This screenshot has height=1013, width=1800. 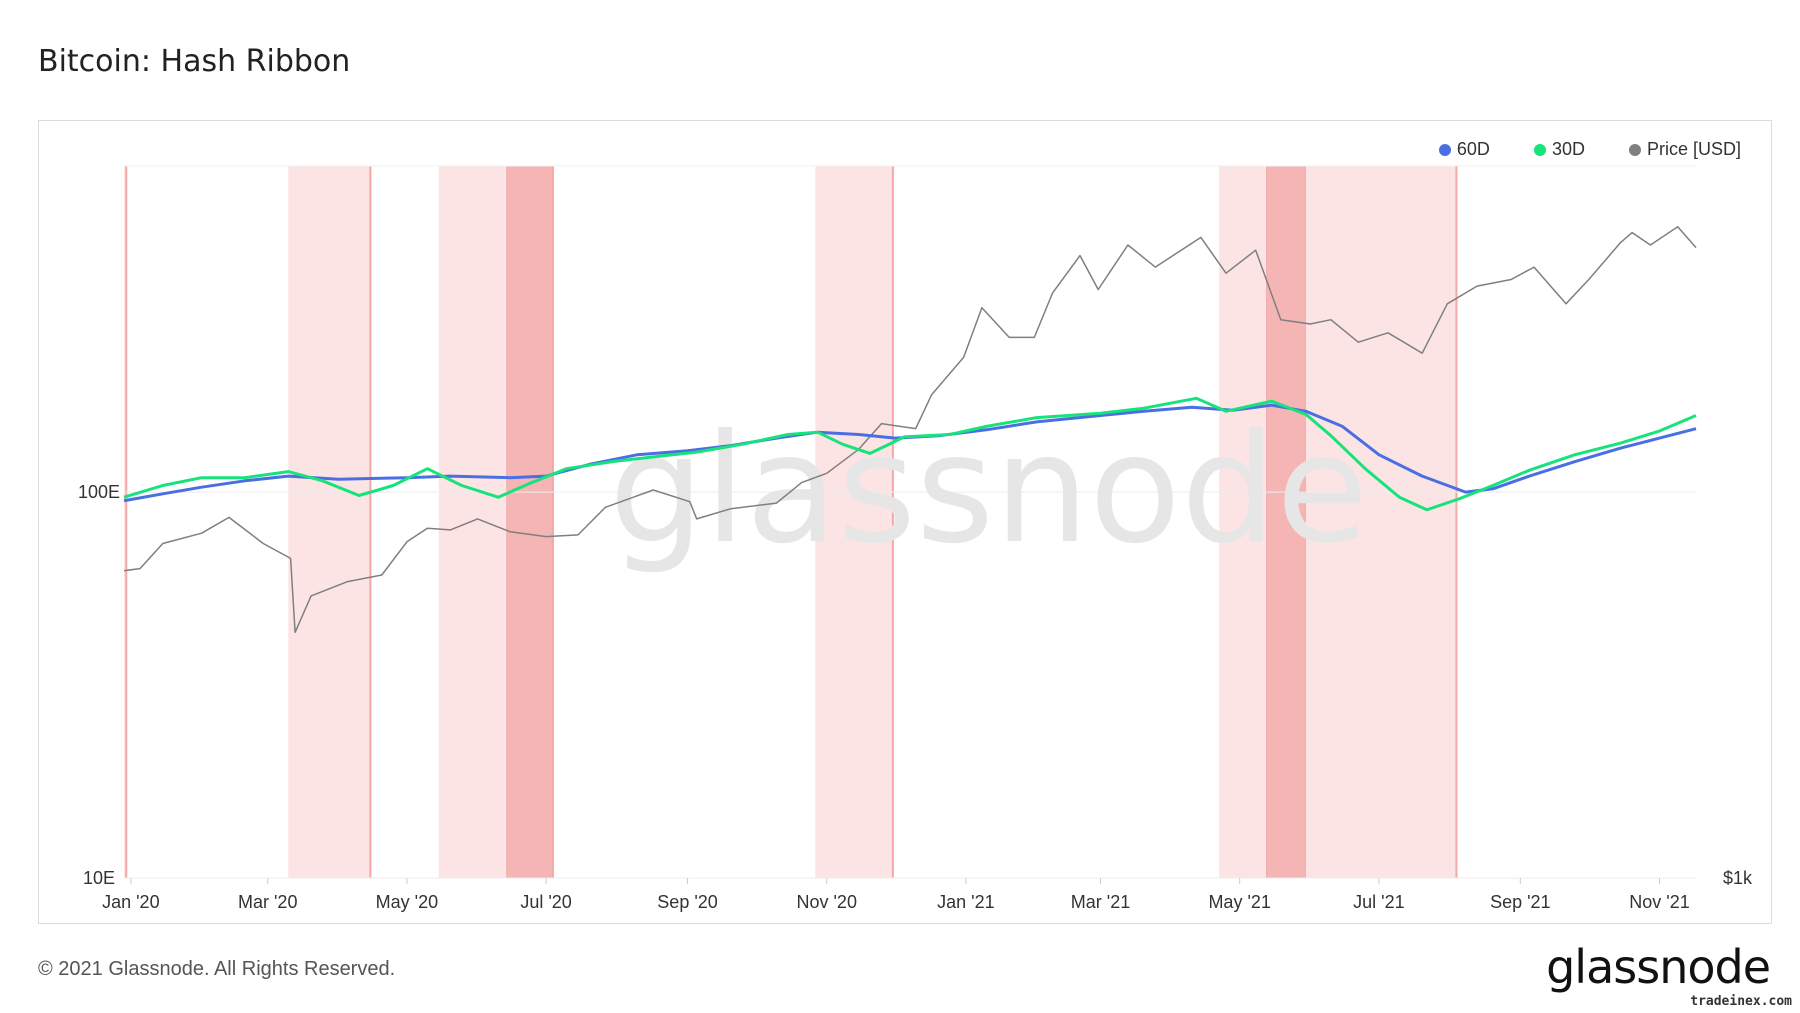 I want to click on x-tick-label: Nov '21, so click(x=1659, y=902).